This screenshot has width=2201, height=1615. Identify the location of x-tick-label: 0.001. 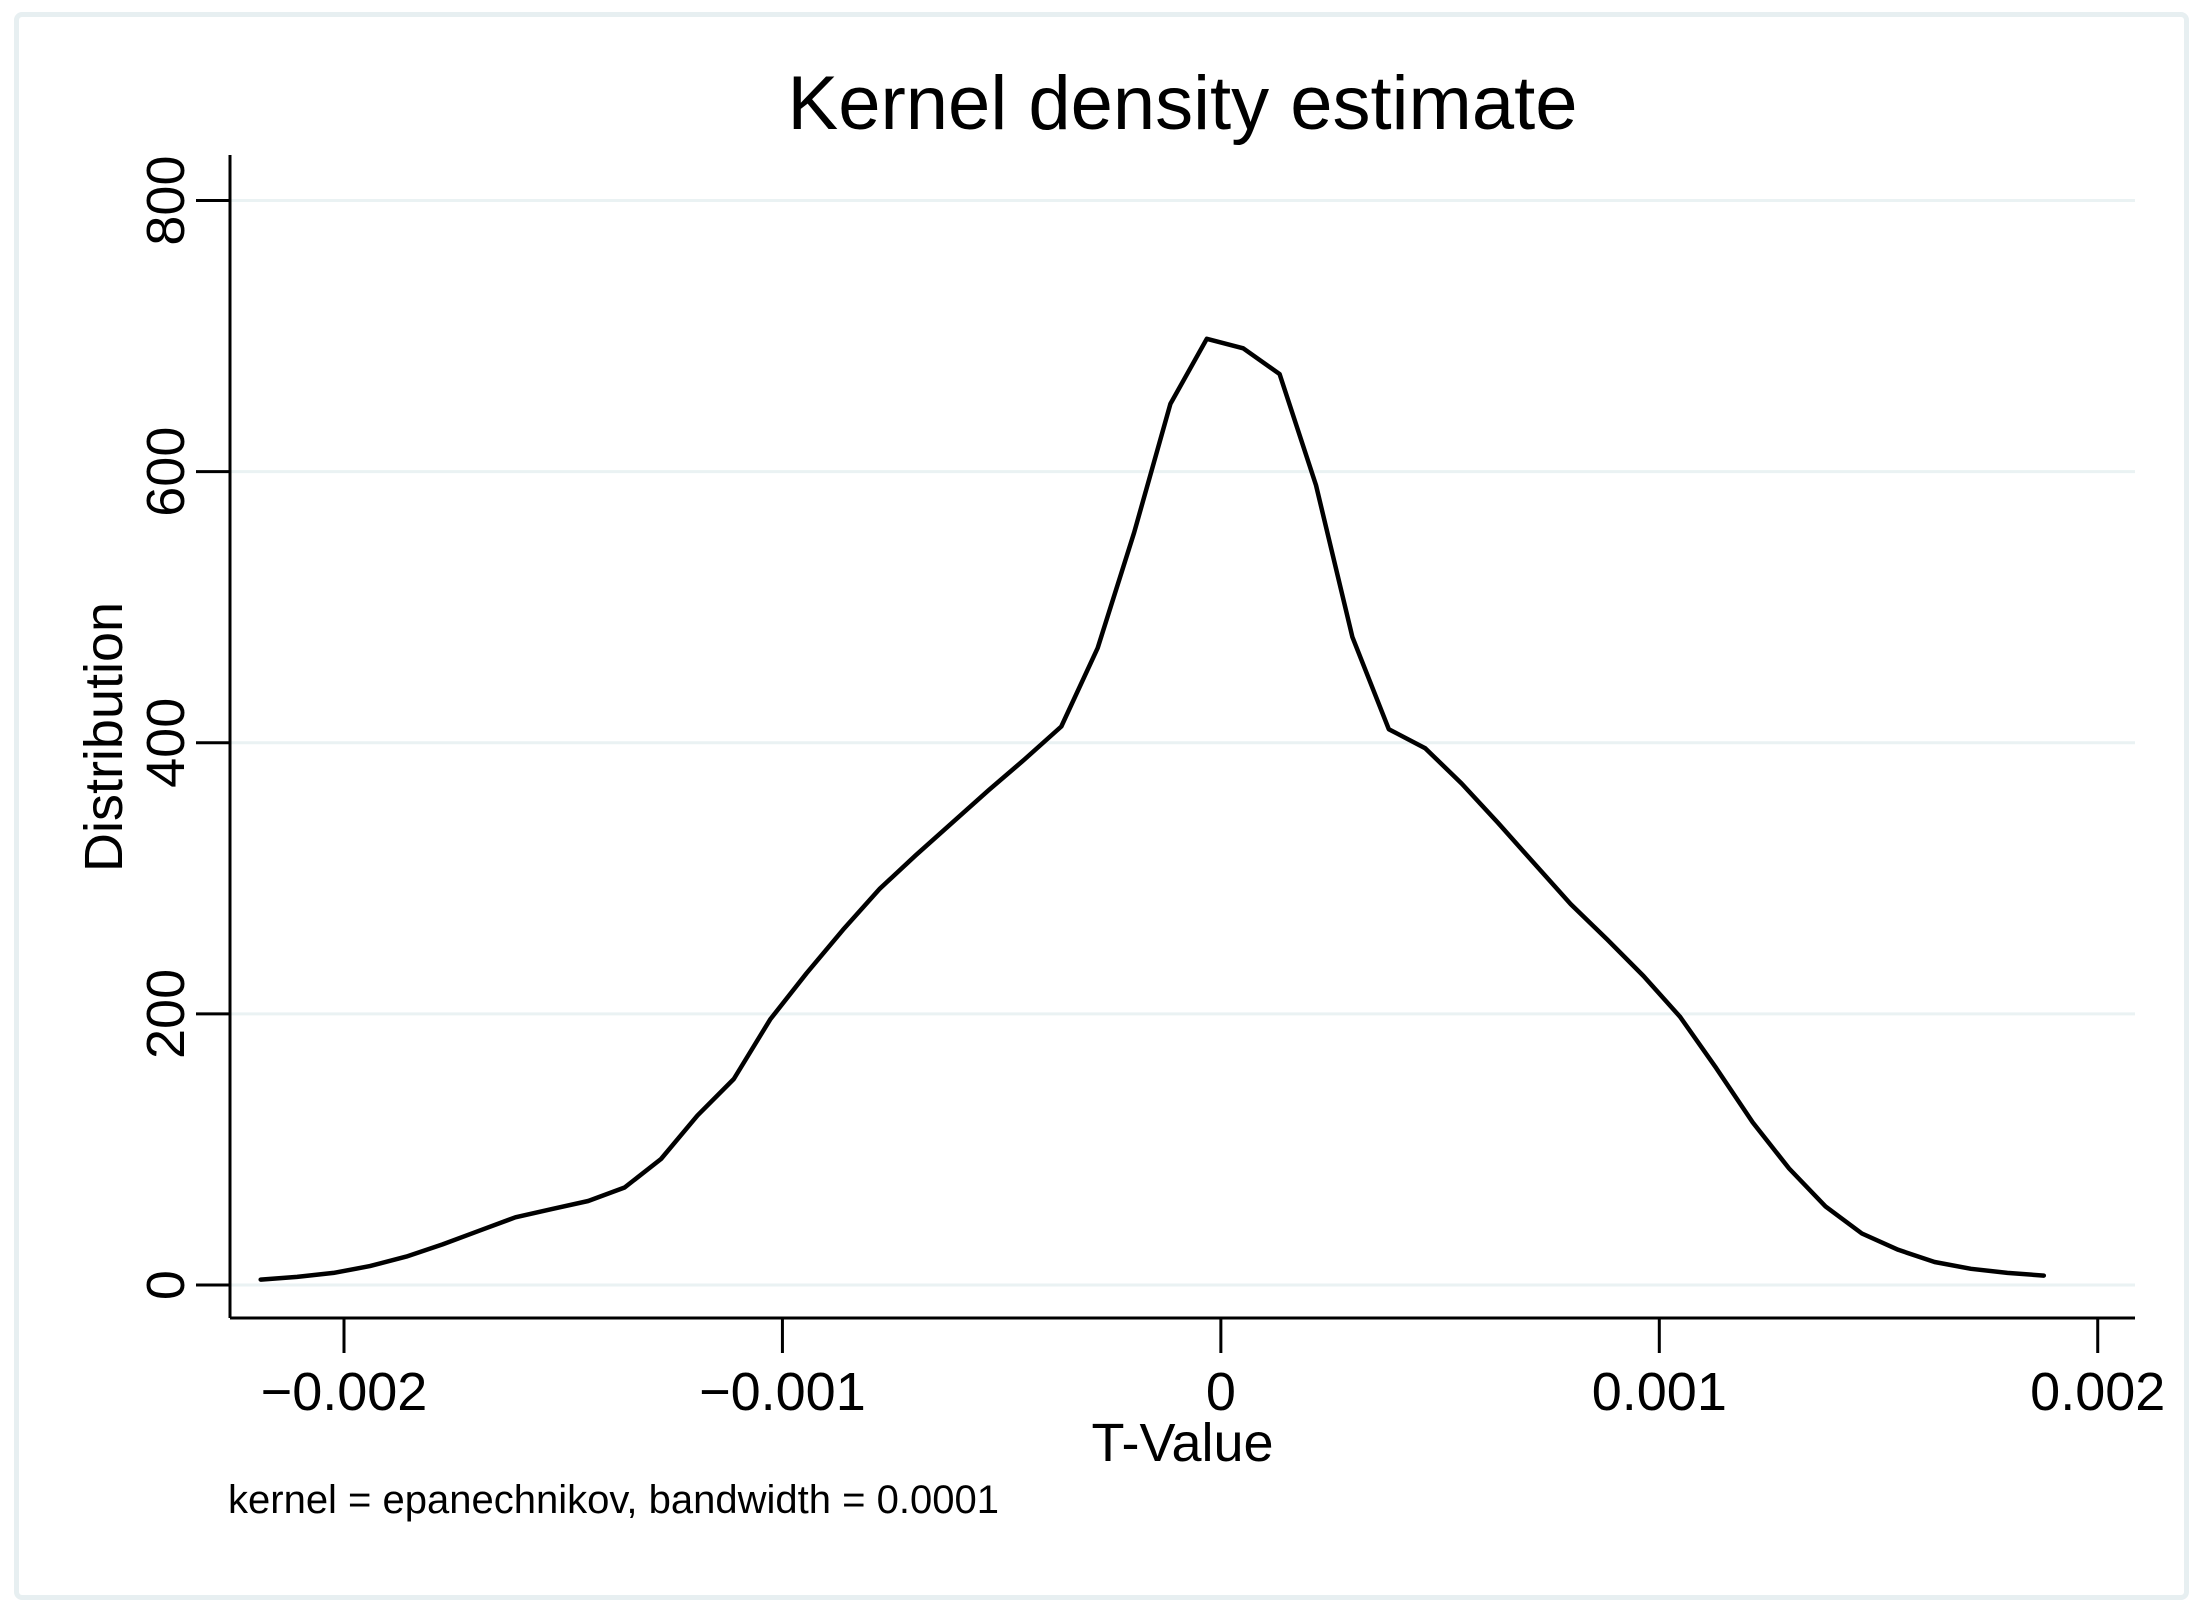
(1659, 1392).